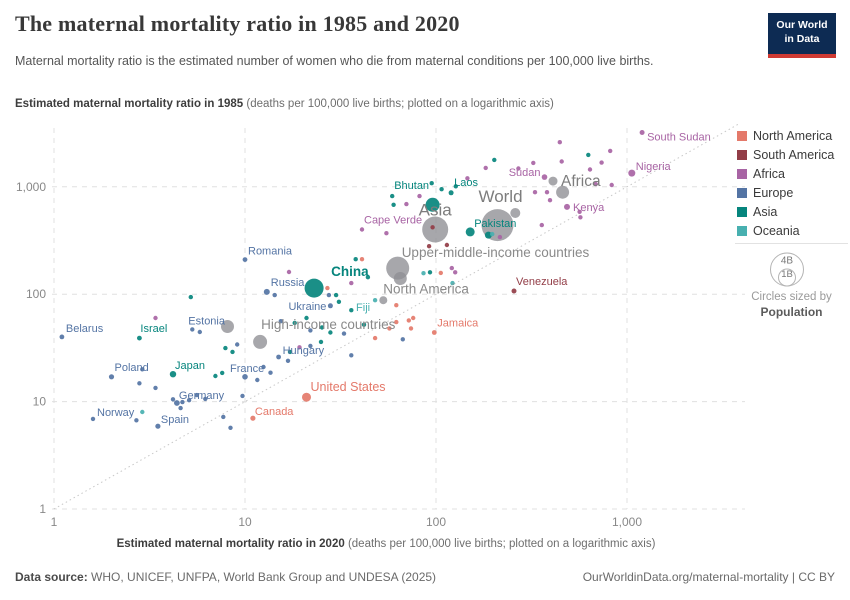 This screenshot has width=850, height=600. Describe the element at coordinates (245, 377) in the screenshot. I see `data-point-france` at that location.